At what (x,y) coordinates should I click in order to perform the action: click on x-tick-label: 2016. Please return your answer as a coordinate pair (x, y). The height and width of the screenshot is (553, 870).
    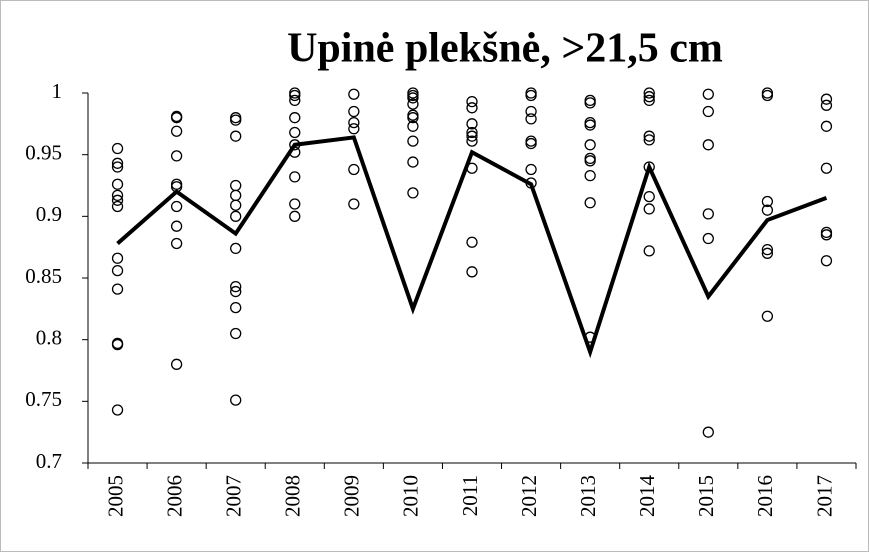
    Looking at the image, I should click on (765, 496).